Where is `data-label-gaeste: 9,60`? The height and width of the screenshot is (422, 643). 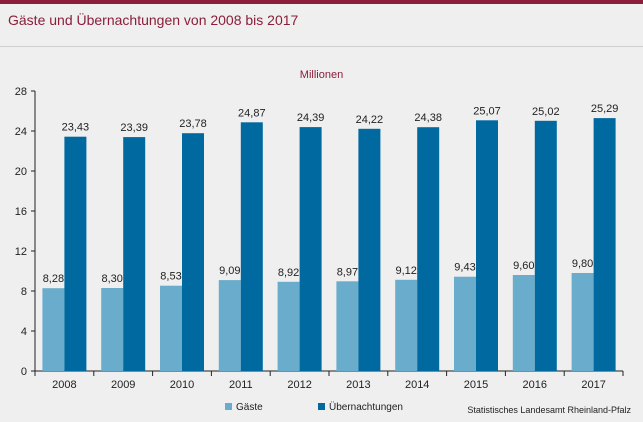
data-label-gaeste: 9,60 is located at coordinates (523, 266).